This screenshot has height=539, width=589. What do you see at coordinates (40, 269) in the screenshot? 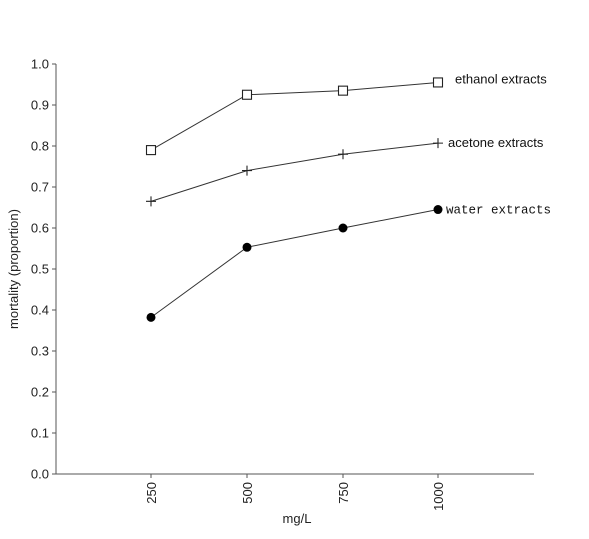
I see `y-tick-label: 0.5` at bounding box center [40, 269].